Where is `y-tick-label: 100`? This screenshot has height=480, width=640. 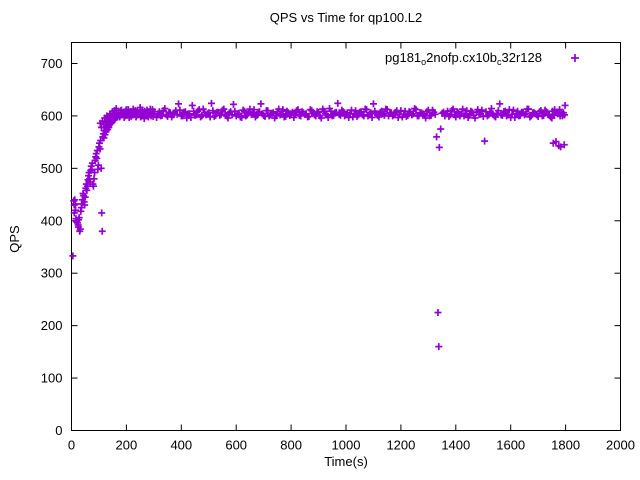
y-tick-label: 100 is located at coordinates (52, 378).